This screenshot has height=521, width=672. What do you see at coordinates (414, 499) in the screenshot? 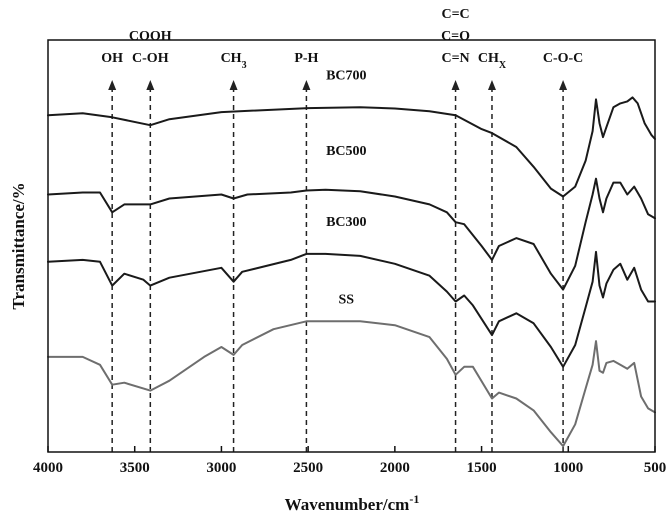
I see `x-axis-title-sup: -1` at bounding box center [414, 499].